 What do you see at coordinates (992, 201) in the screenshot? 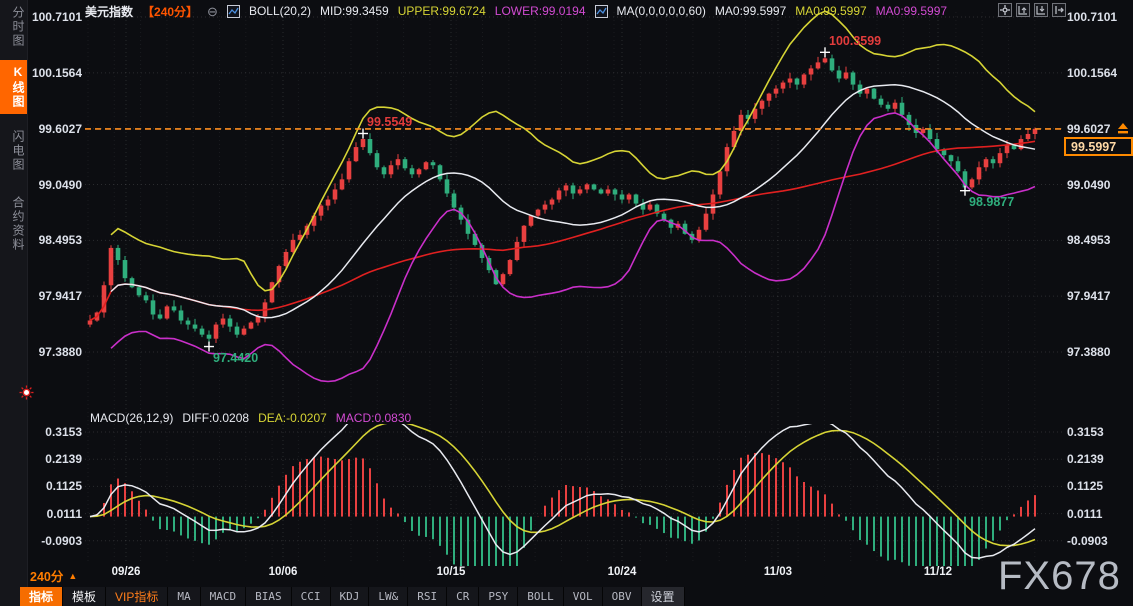
I see `extreme-label: 98.9877` at bounding box center [992, 201].